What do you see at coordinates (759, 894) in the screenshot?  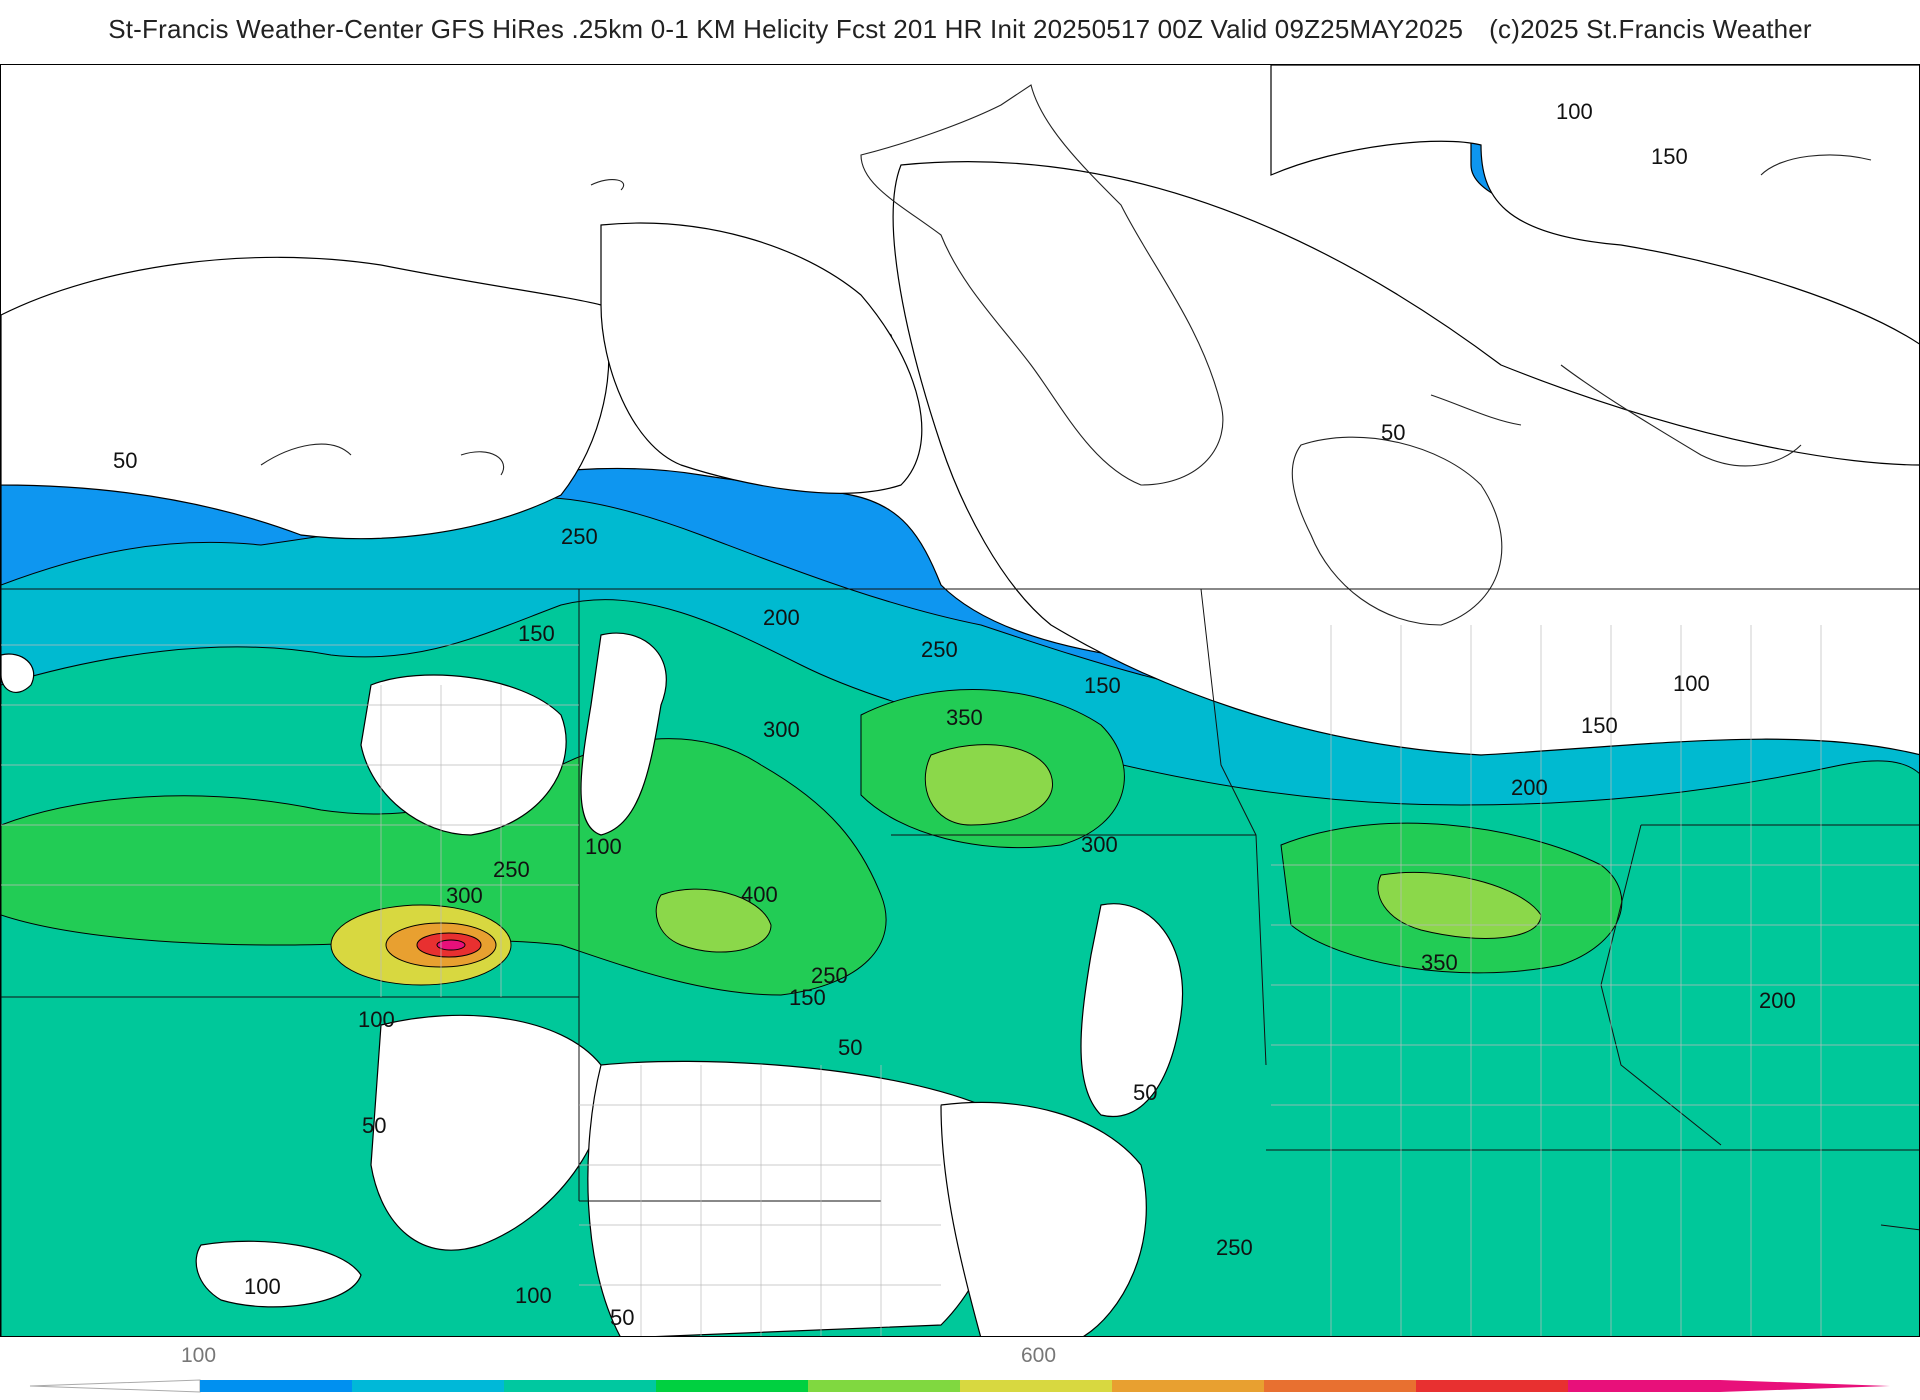 I see `contour-label: 400` at bounding box center [759, 894].